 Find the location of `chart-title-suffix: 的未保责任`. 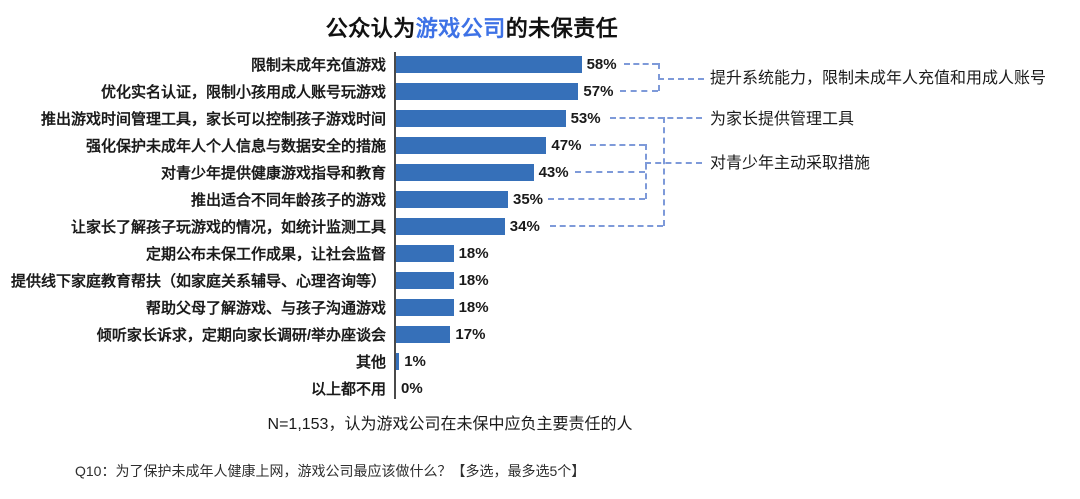

chart-title-suffix: 的未保责任 is located at coordinates (562, 28).